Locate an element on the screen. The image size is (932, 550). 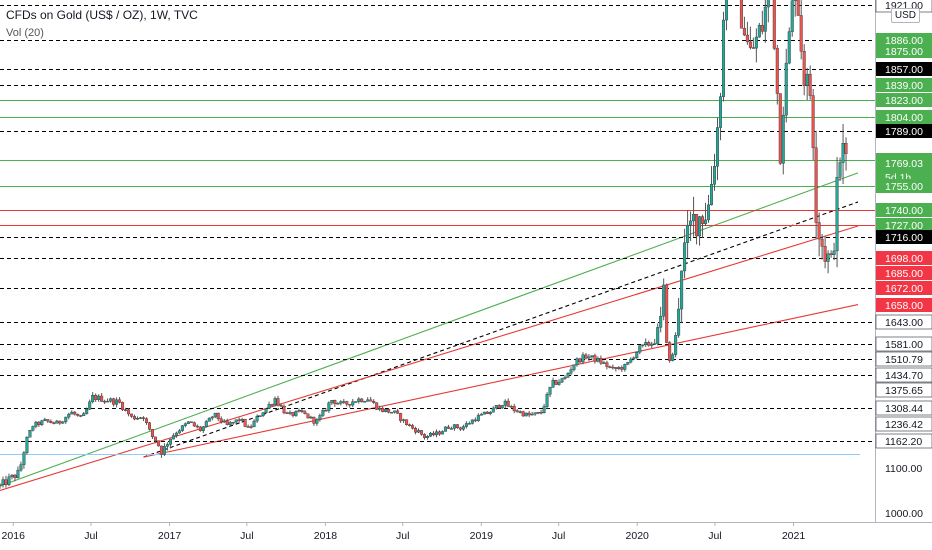
price-label-1581.00: 1581.00 is located at coordinates (904, 345).